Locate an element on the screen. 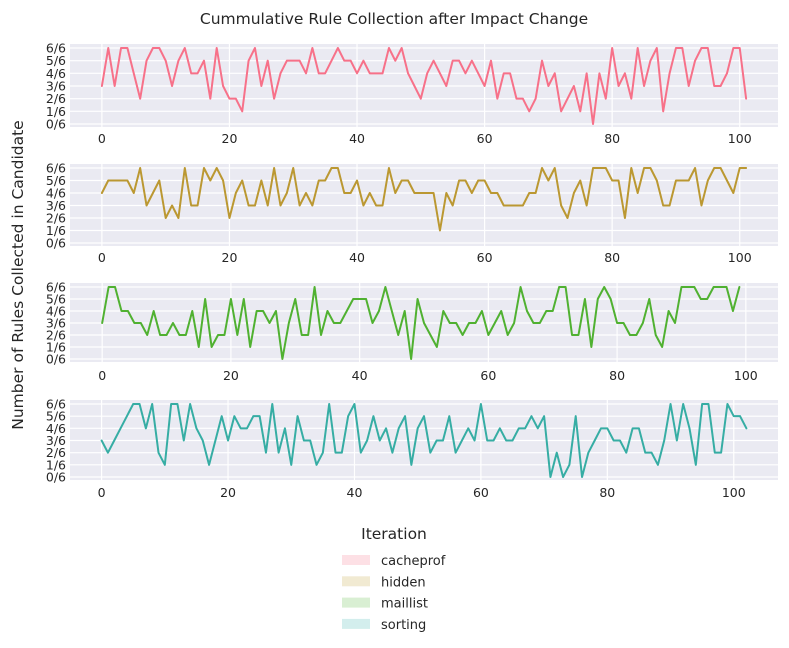 This screenshot has width=789, height=648. legend: cacheprof hidden maillist sorting is located at coordinates (394, 593).